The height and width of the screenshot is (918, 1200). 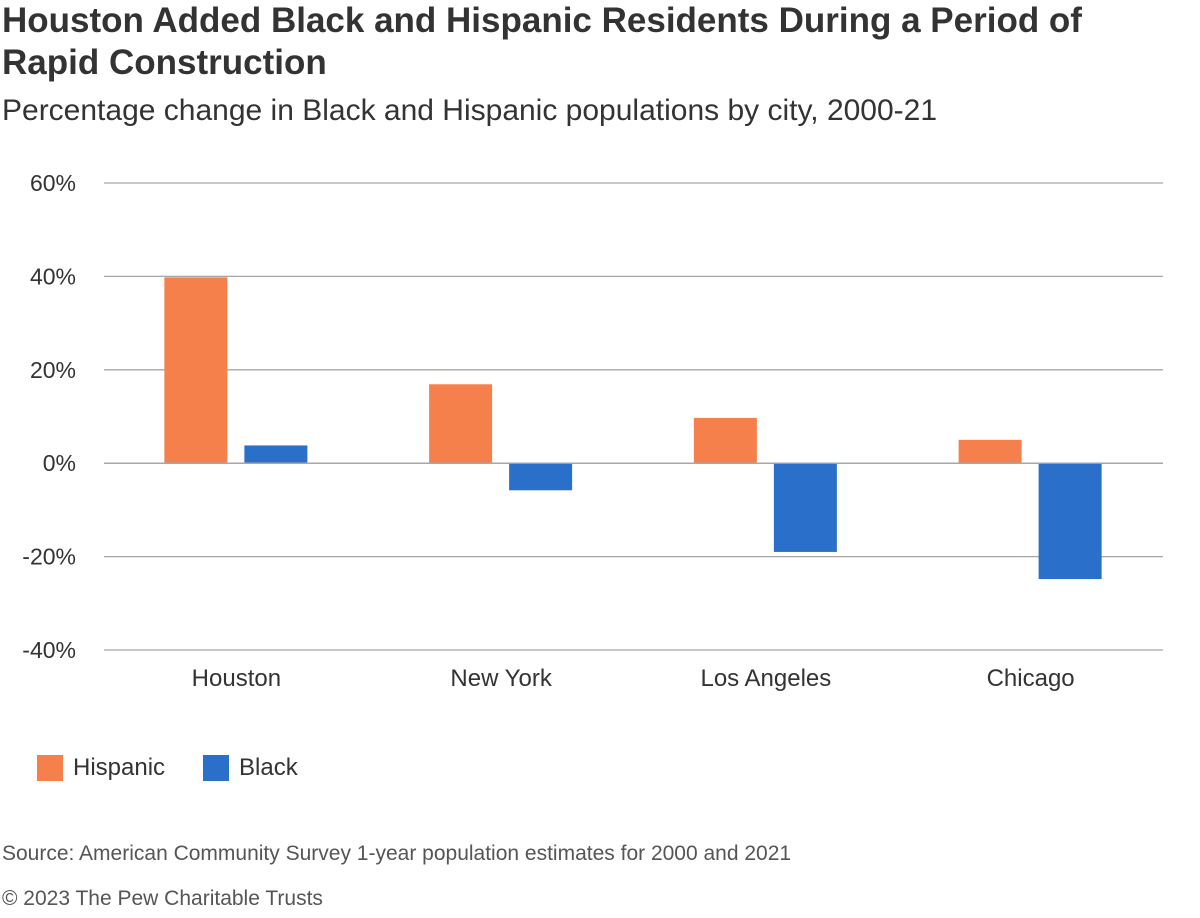 What do you see at coordinates (50, 768) in the screenshot?
I see `legend-swatch-hispanic` at bounding box center [50, 768].